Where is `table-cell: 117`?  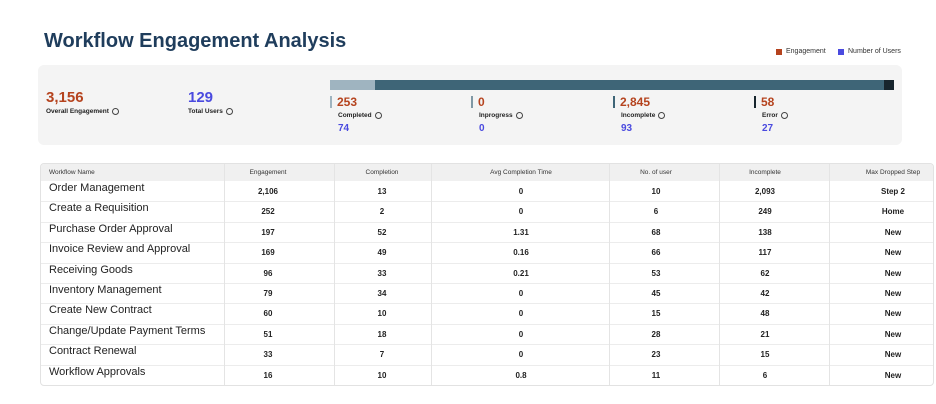 table-cell: 117 is located at coordinates (765, 253).